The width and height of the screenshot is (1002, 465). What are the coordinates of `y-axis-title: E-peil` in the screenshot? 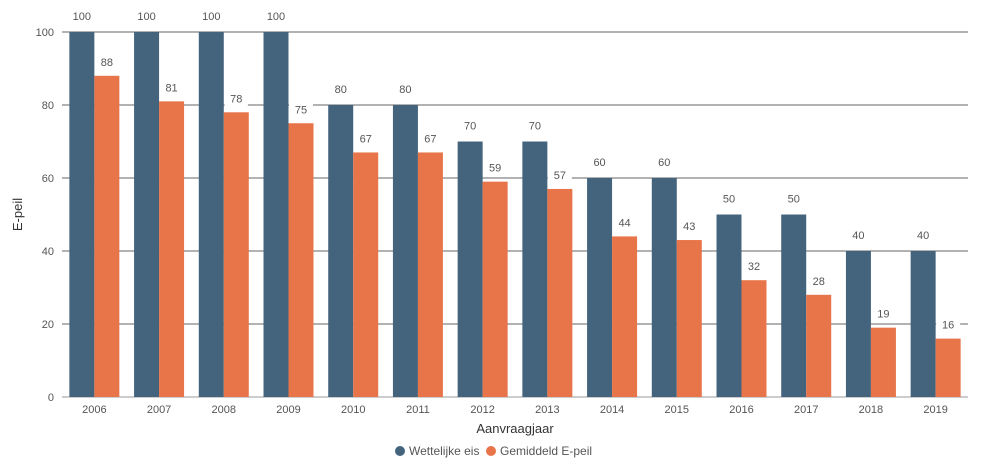 It's located at (17, 214).